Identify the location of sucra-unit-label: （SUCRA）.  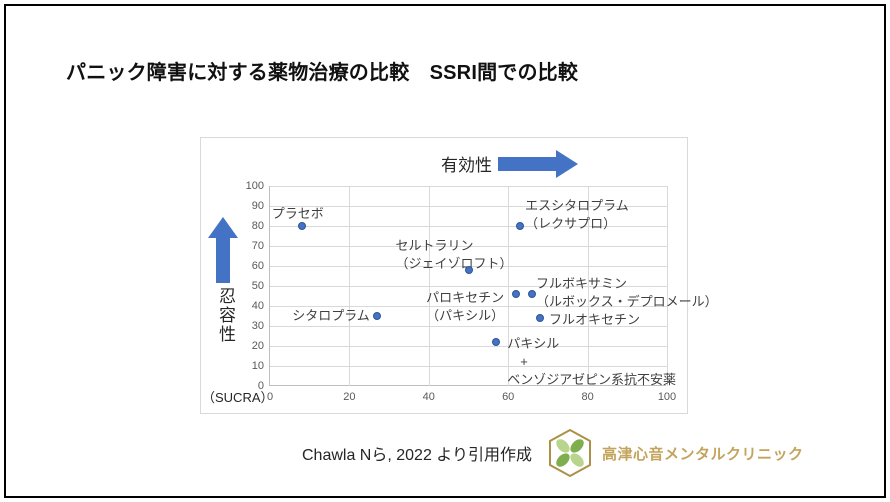
(238, 397).